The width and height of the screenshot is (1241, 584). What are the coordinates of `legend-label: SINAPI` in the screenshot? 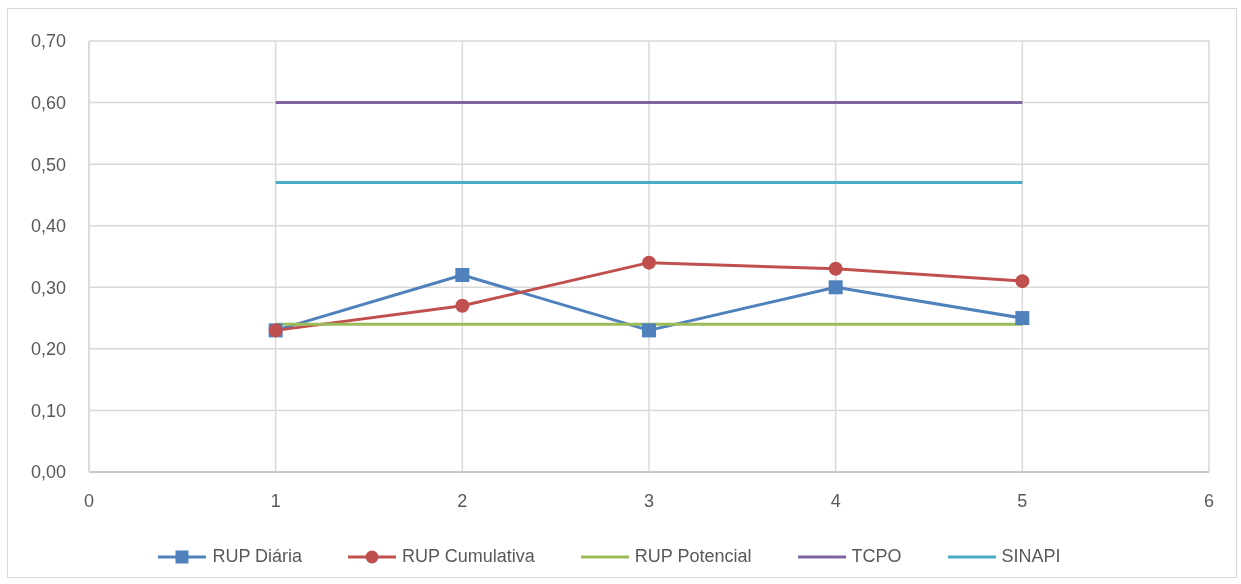 It's located at (1031, 556).